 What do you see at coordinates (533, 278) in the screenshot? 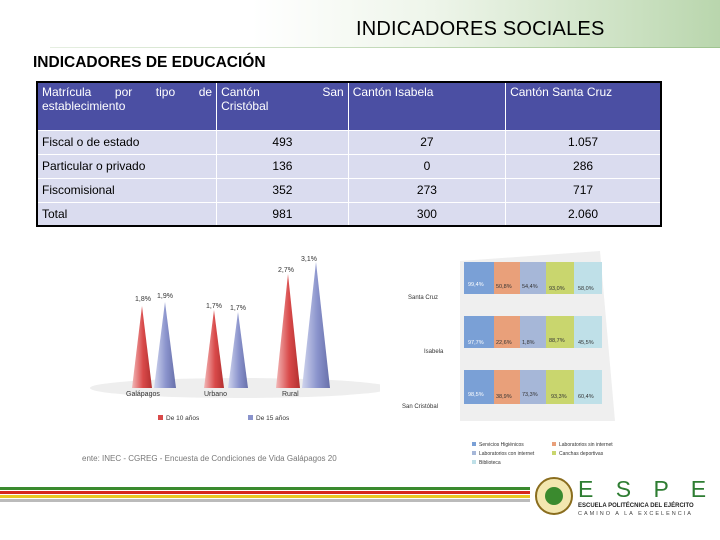
I see `cylinder-santa-cruz` at bounding box center [533, 278].